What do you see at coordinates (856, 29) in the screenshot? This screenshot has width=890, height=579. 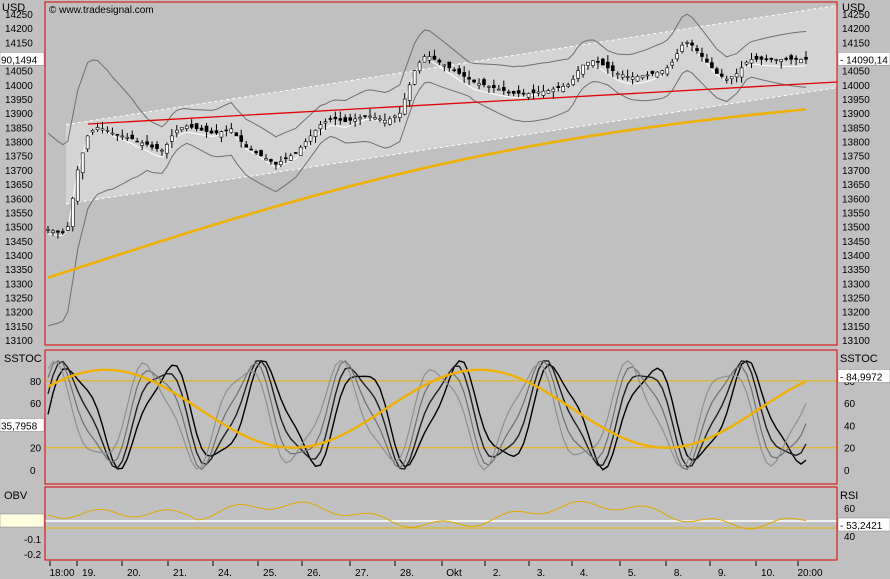 I see `price-axis-right-label: 14200` at bounding box center [856, 29].